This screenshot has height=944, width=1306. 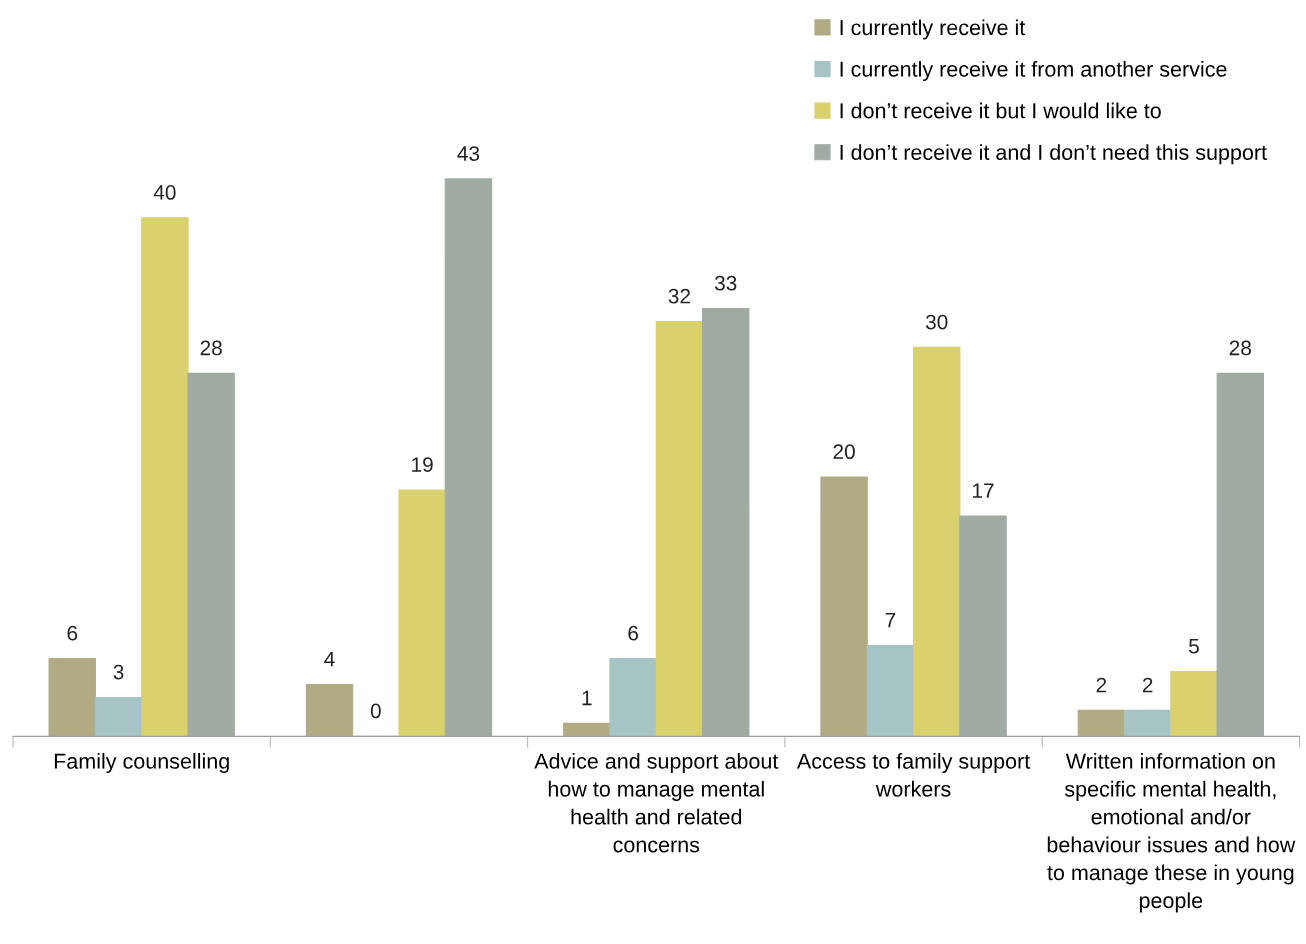 What do you see at coordinates (329, 659) in the screenshot?
I see `data-label: 4` at bounding box center [329, 659].